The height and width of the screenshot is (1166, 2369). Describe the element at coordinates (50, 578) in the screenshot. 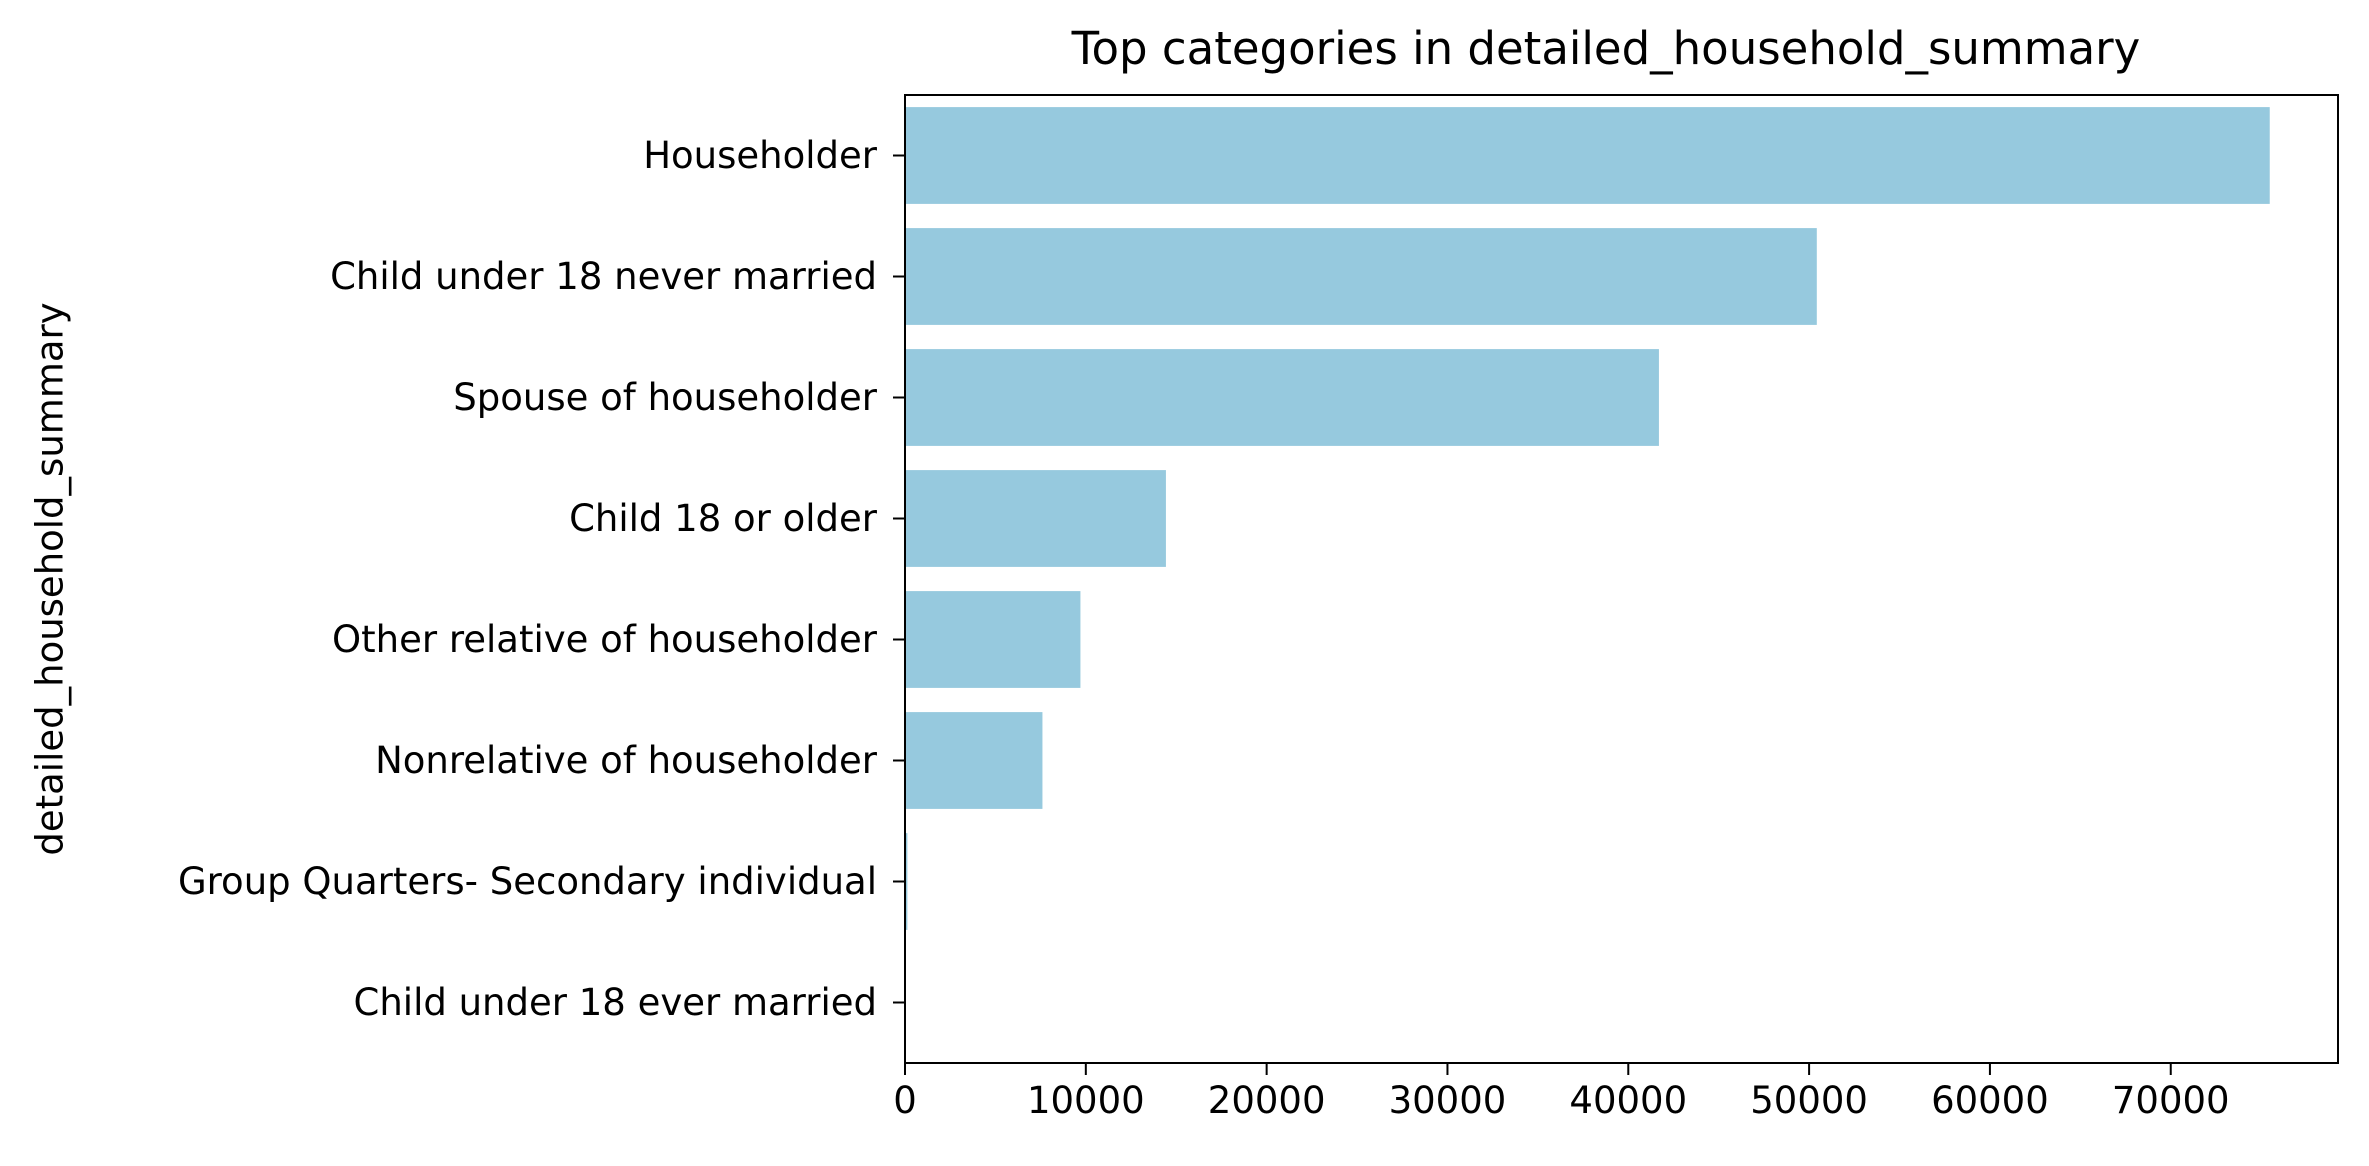

I see `y-axis-label: detailed_household_summary` at that location.